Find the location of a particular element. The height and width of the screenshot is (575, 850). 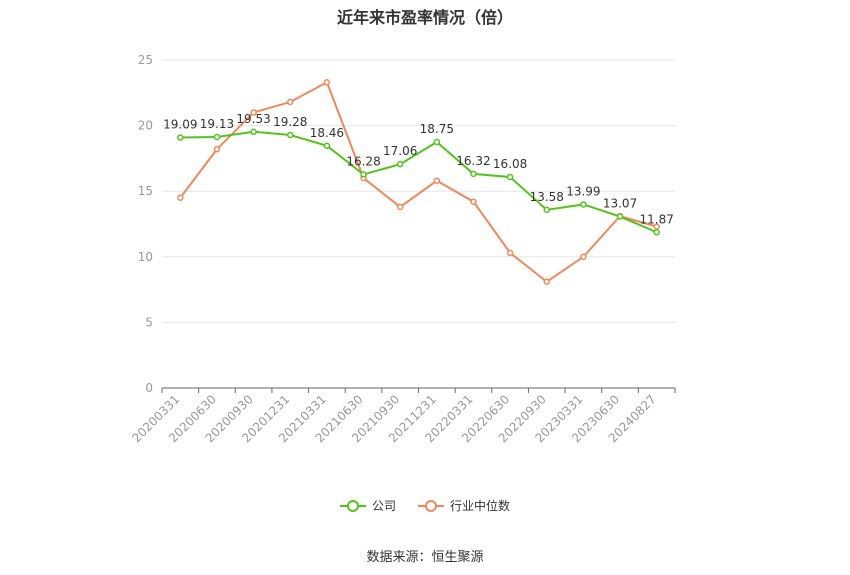

data-label: 13.99 is located at coordinates (583, 191).